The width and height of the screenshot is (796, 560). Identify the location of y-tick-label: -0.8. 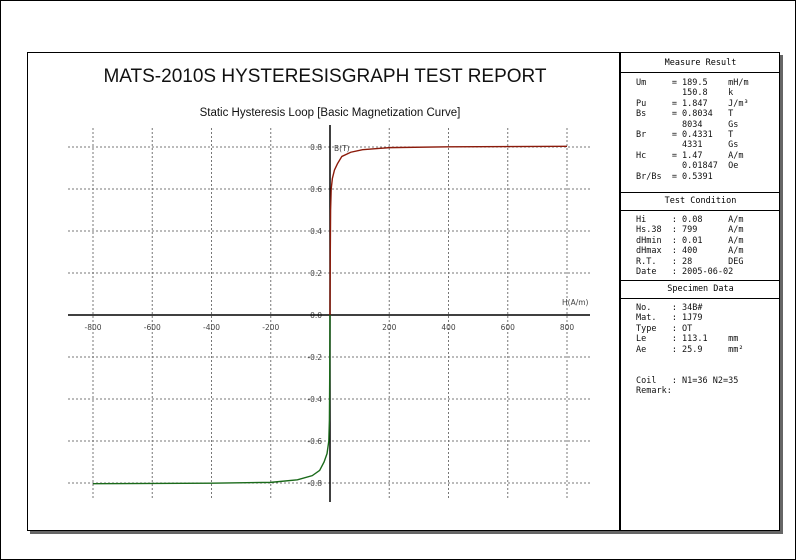
(314, 483).